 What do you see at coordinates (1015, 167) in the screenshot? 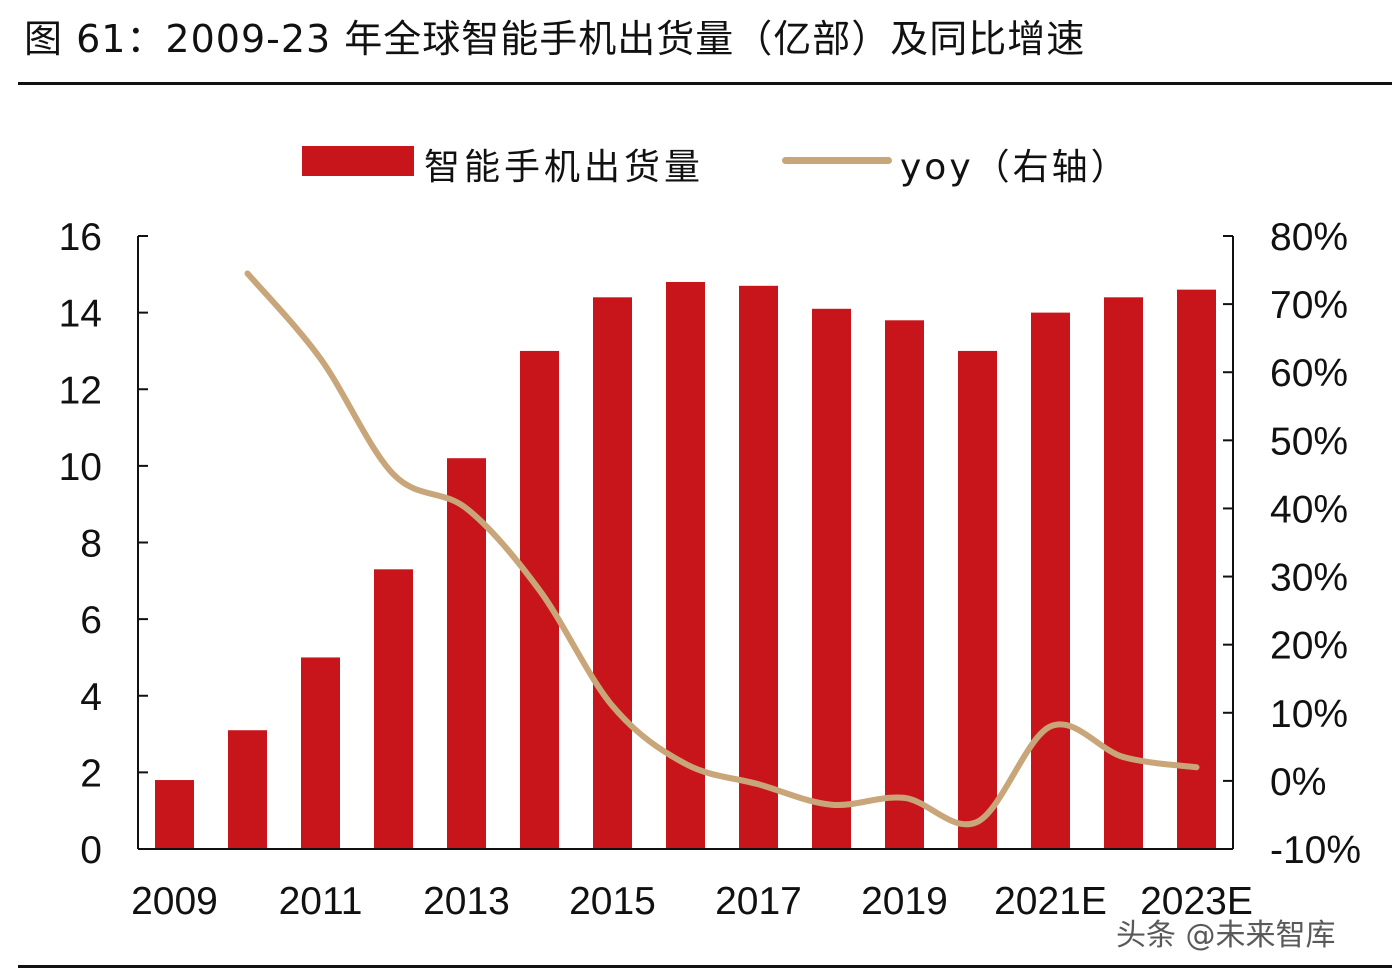
I see `legend-line-label: yoy（右轴）` at bounding box center [1015, 167].